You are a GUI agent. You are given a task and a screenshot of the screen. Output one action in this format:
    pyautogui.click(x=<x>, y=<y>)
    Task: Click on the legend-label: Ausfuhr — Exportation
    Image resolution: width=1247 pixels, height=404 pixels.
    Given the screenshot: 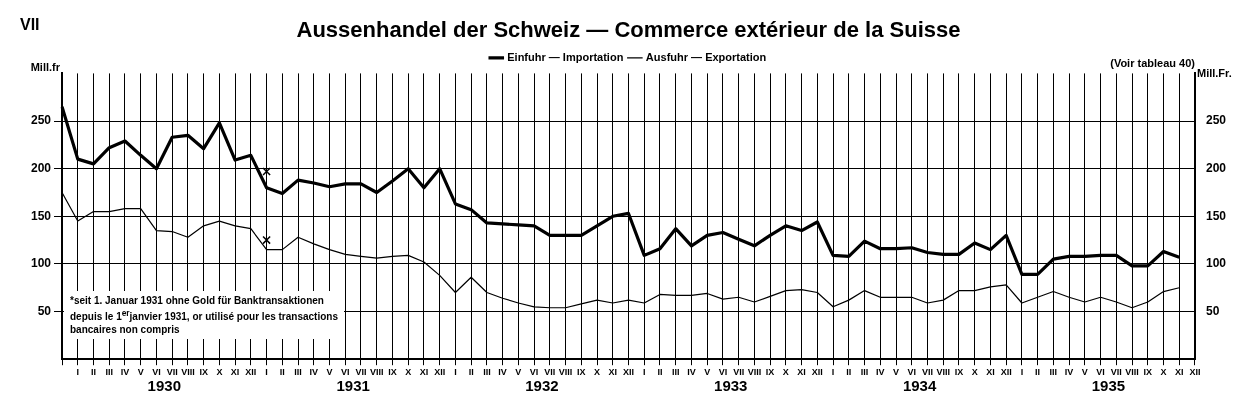 What is the action you would take?
    pyautogui.click(x=706, y=56)
    